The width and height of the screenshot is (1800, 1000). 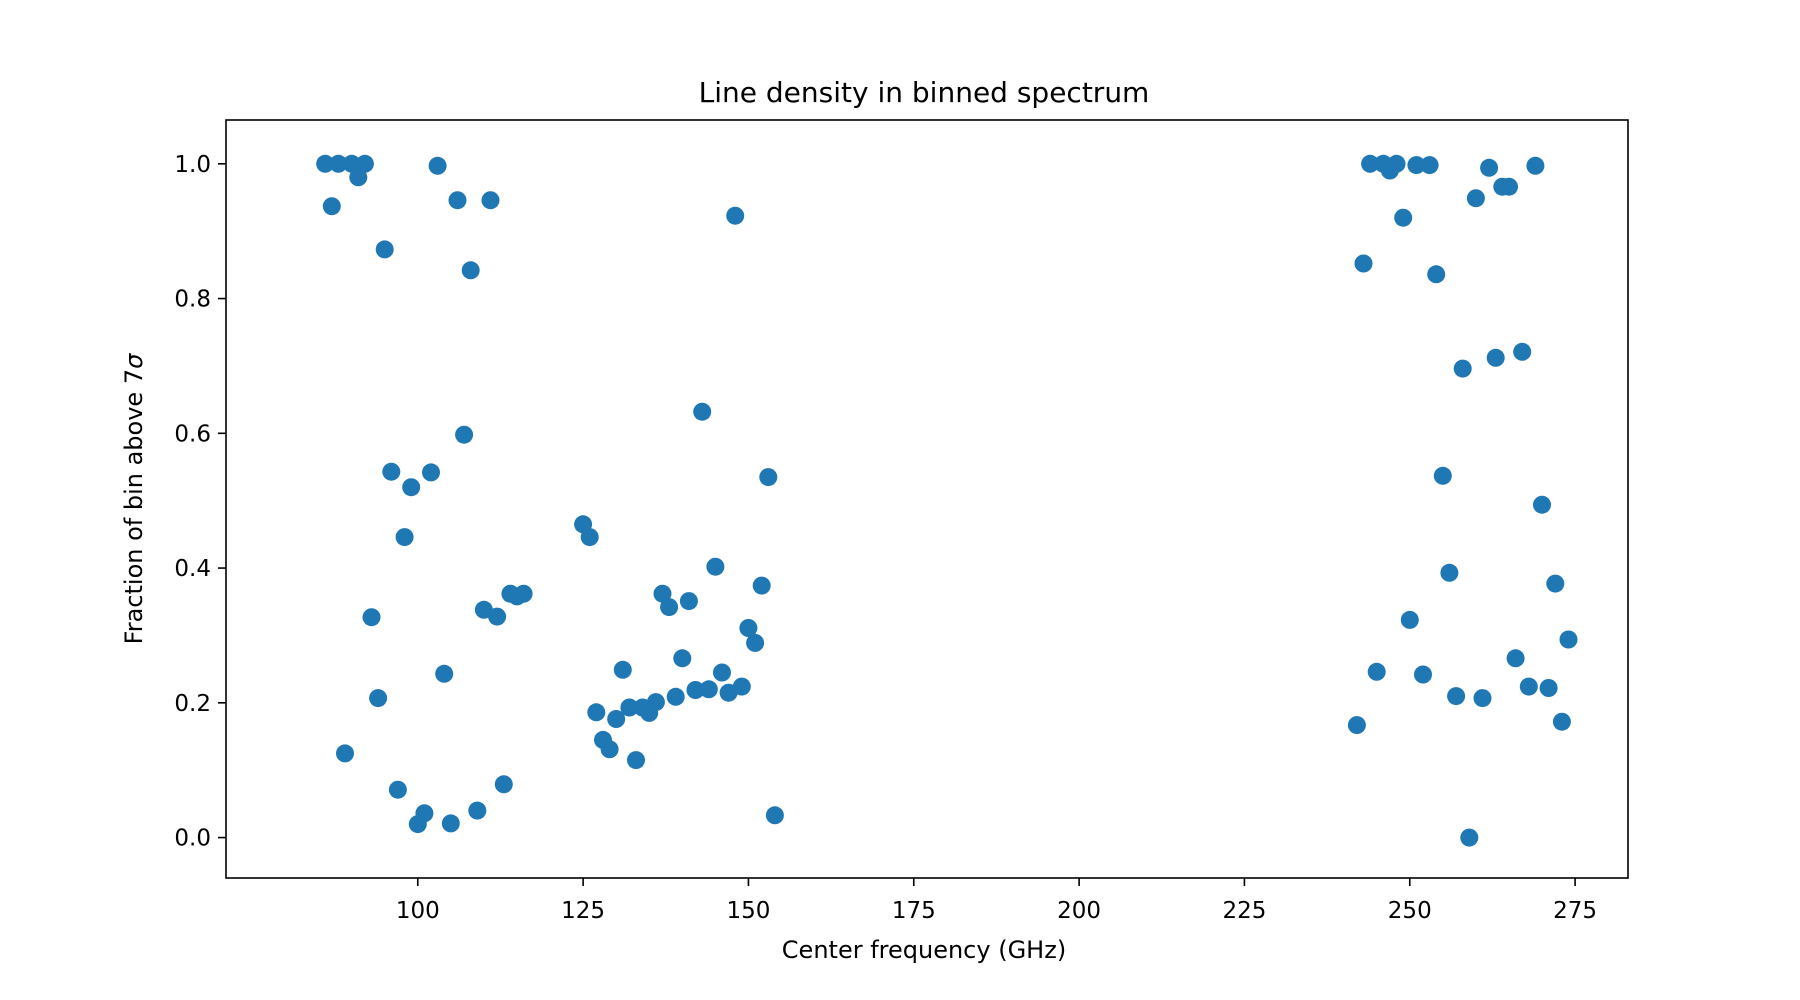 I want to click on y-tick-label: 0.8, so click(x=192, y=300).